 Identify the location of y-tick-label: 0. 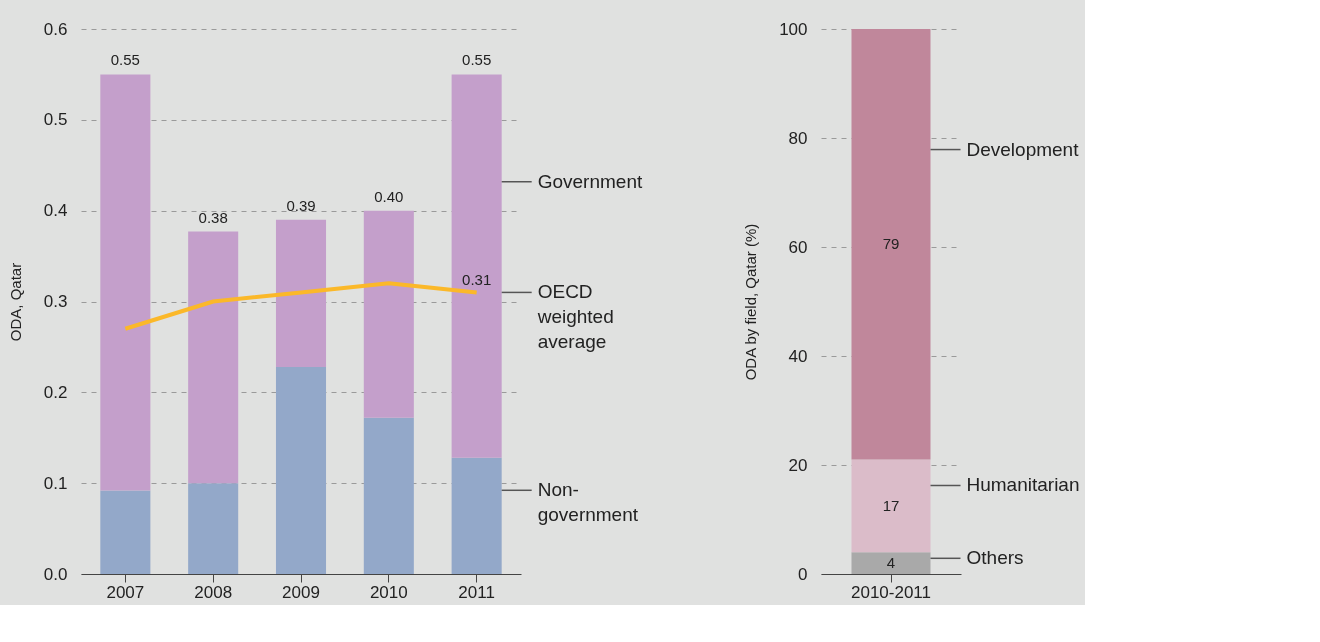
(803, 574).